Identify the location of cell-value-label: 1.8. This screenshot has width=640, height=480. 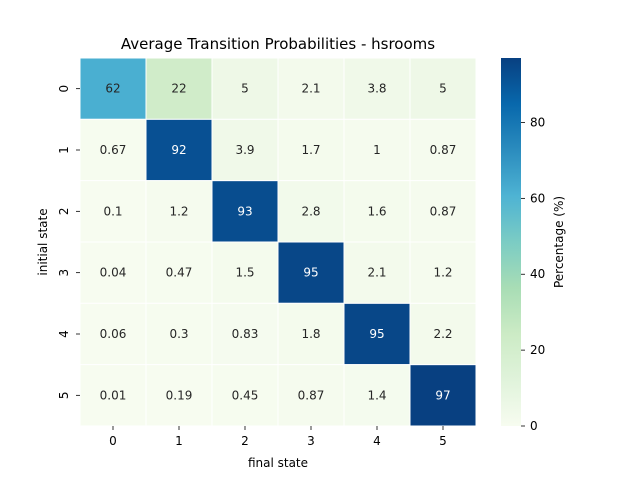
(310, 334).